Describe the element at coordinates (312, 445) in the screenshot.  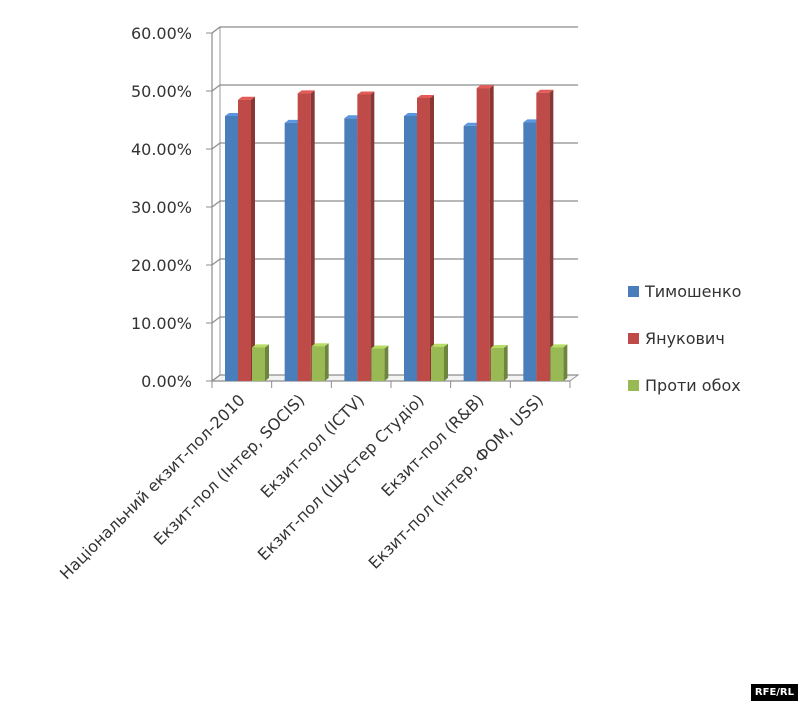
I see `x-tick-label: Екзит-пол (ICTV)` at that location.